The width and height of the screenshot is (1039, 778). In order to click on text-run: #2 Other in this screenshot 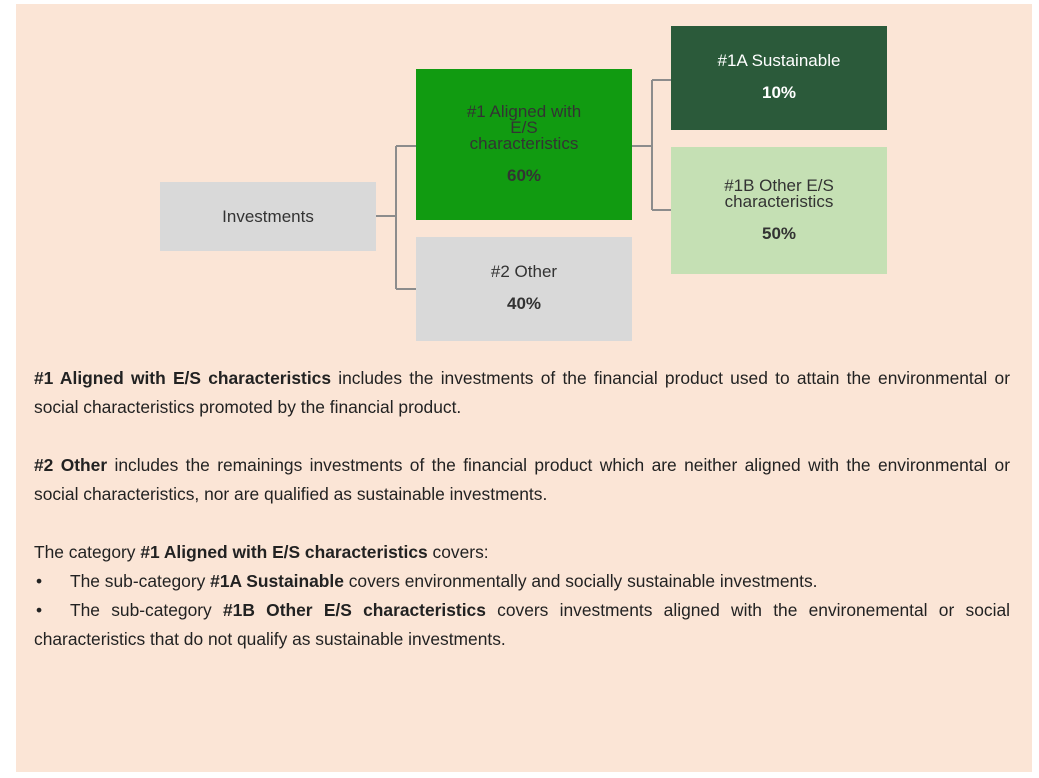, I will do `click(71, 465)`.